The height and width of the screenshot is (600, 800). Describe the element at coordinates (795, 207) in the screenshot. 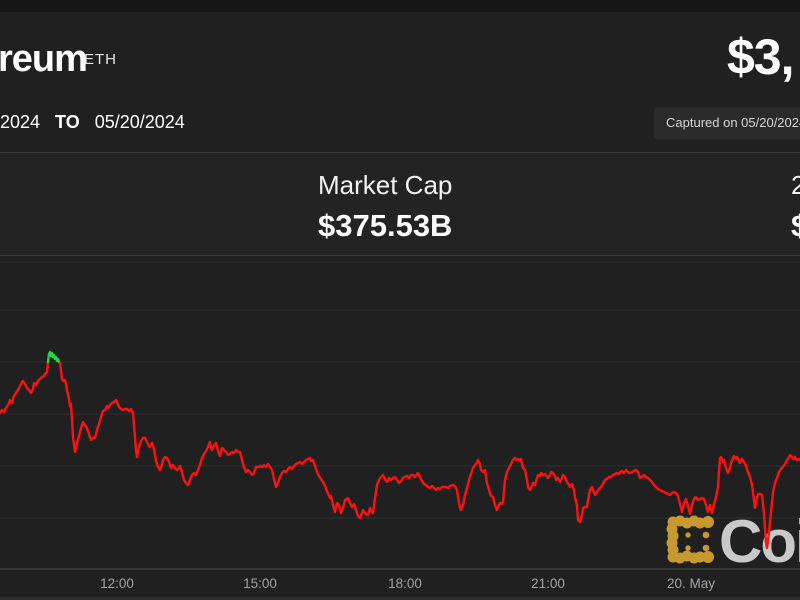

I see `secondary-stat-fragment: 2 $` at that location.